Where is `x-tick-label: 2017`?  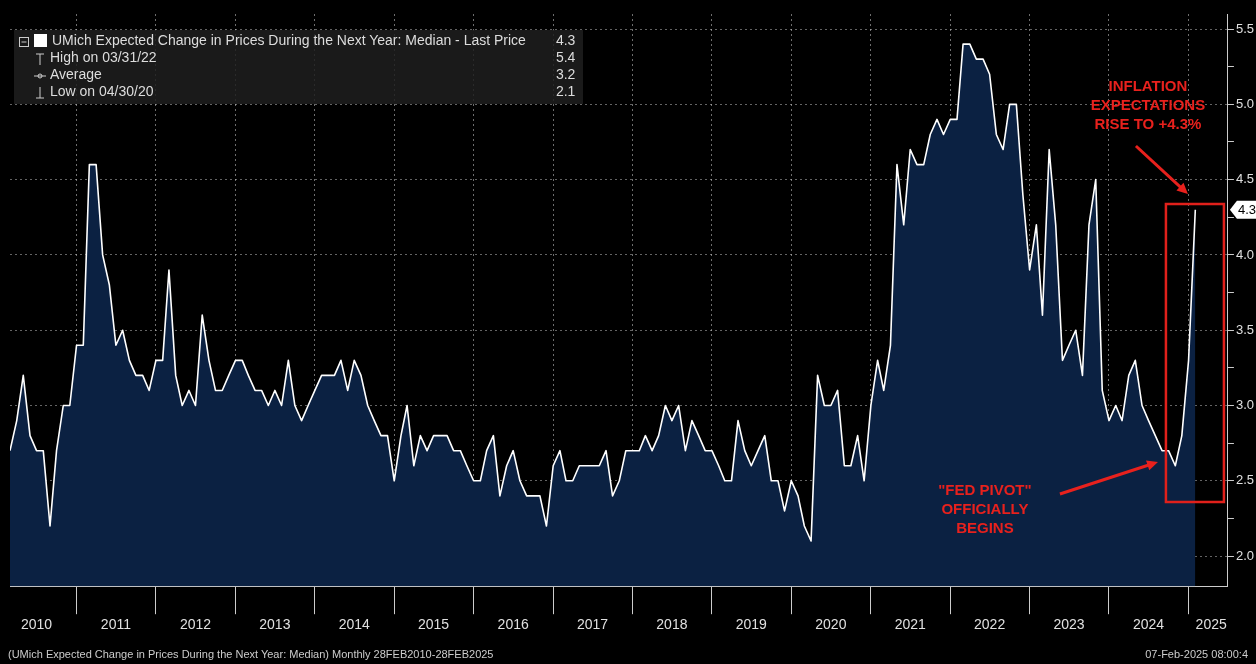
x-tick-label: 2017 is located at coordinates (592, 624).